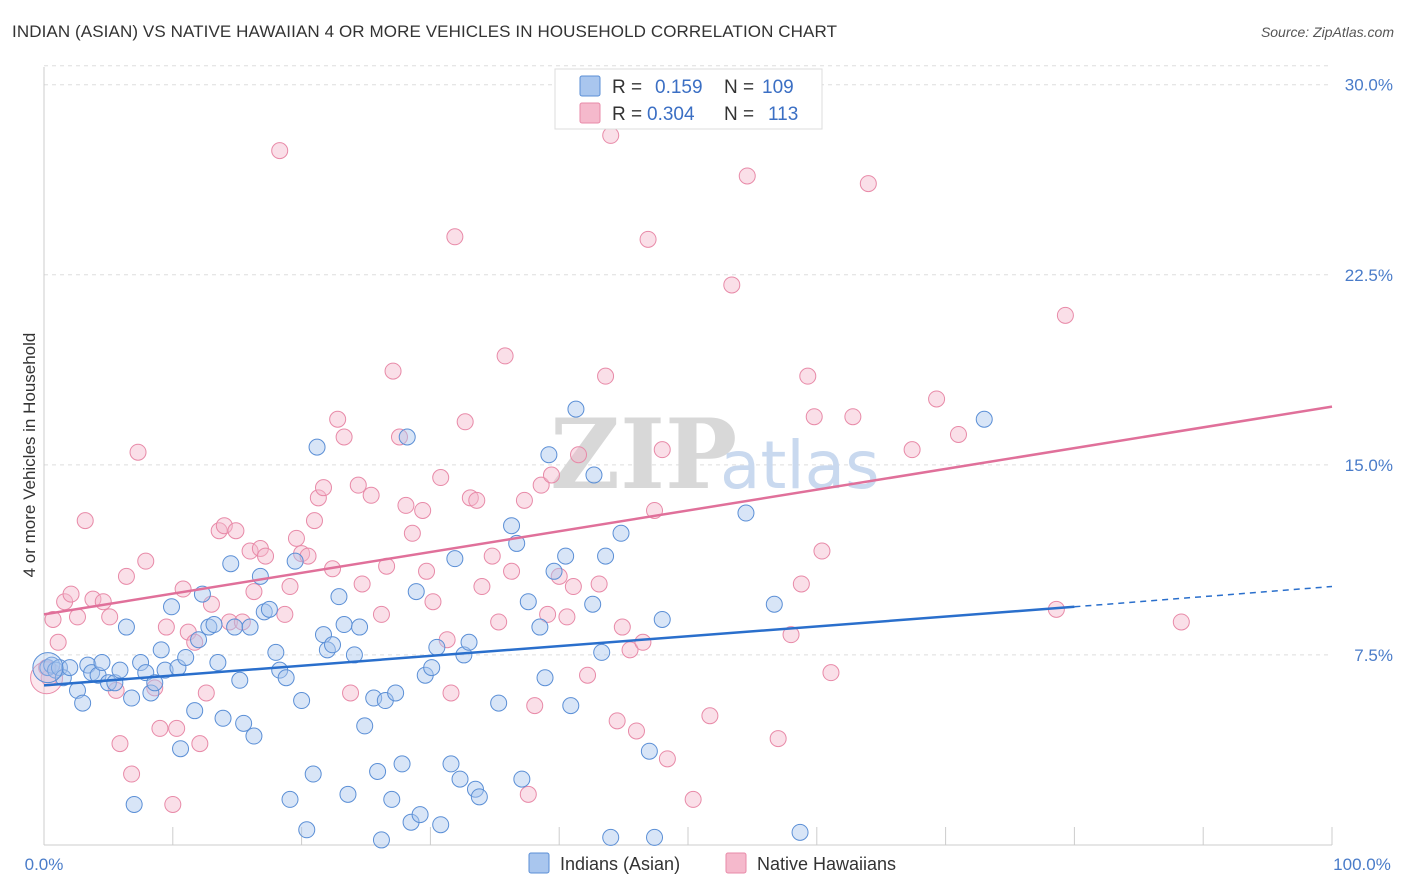 The height and width of the screenshot is (892, 1406). I want to click on watermark-zip: ZIP, so click(643, 454).